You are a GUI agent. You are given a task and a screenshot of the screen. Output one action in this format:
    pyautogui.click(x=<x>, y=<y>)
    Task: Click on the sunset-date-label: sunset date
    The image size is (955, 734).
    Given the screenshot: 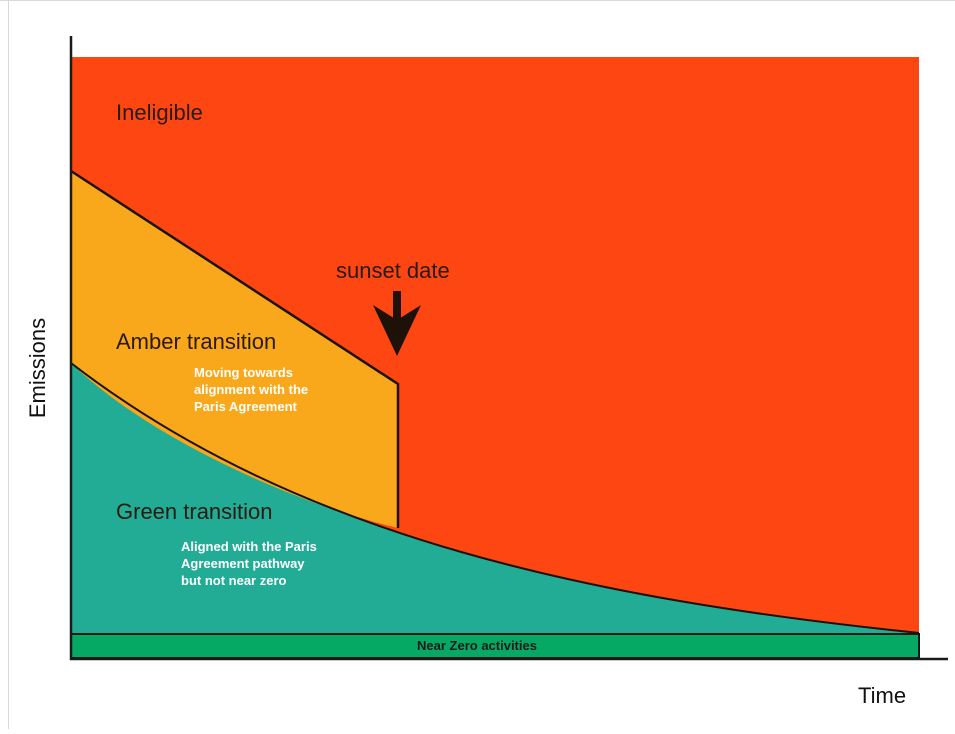 What is the action you would take?
    pyautogui.click(x=393, y=270)
    